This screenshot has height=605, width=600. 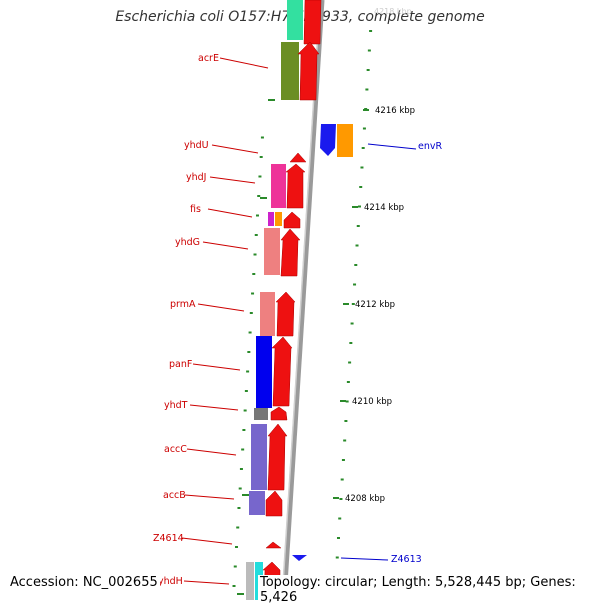 I want to click on cds-arrow-yhdJ, so click(x=295, y=186).